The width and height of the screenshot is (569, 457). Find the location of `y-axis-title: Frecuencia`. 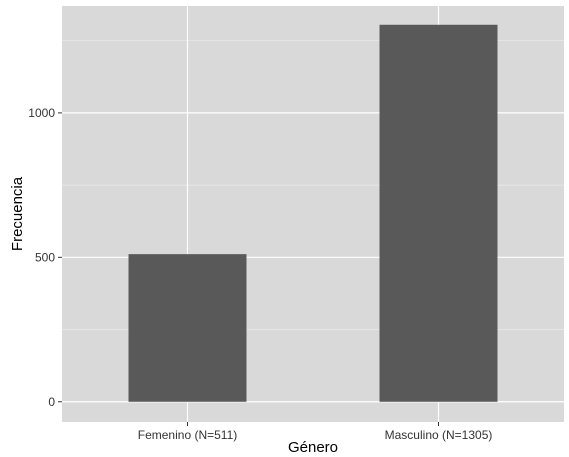

y-axis-title: Frecuencia is located at coordinates (17, 213).